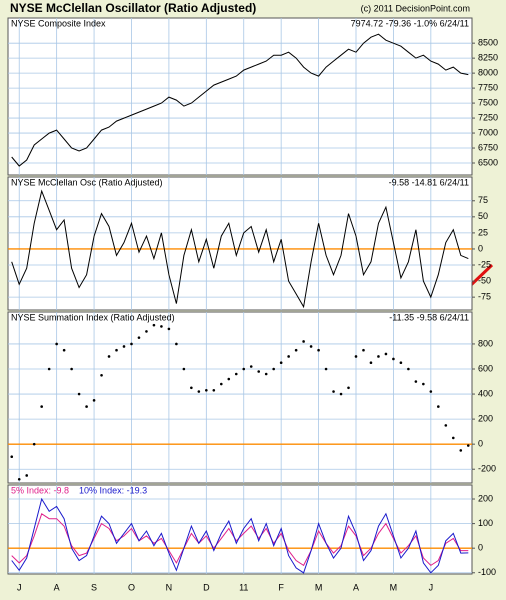 The image size is (506, 600). What do you see at coordinates (485, 368) in the screenshot?
I see `y-tick-label: 600` at bounding box center [485, 368].